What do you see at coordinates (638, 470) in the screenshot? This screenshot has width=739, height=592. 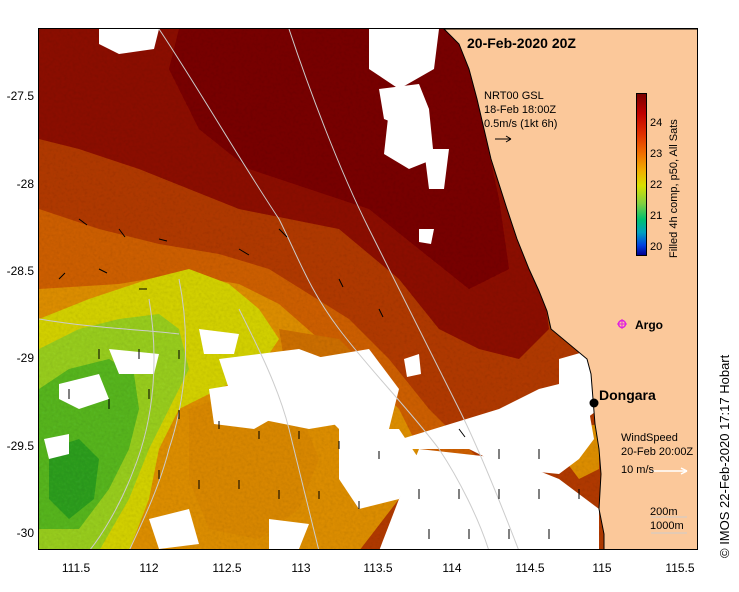 I see `wind-legend-scale: 10 m/s` at bounding box center [638, 470].